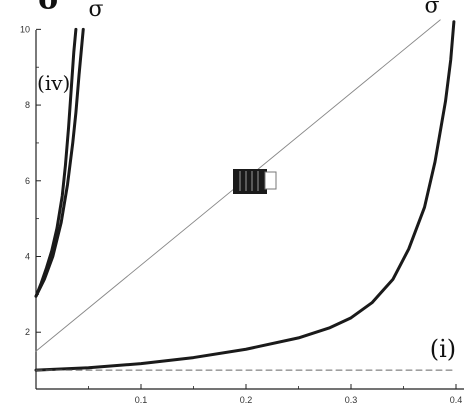  I want to click on x-tick-label-0: 0.1, so click(141, 400).